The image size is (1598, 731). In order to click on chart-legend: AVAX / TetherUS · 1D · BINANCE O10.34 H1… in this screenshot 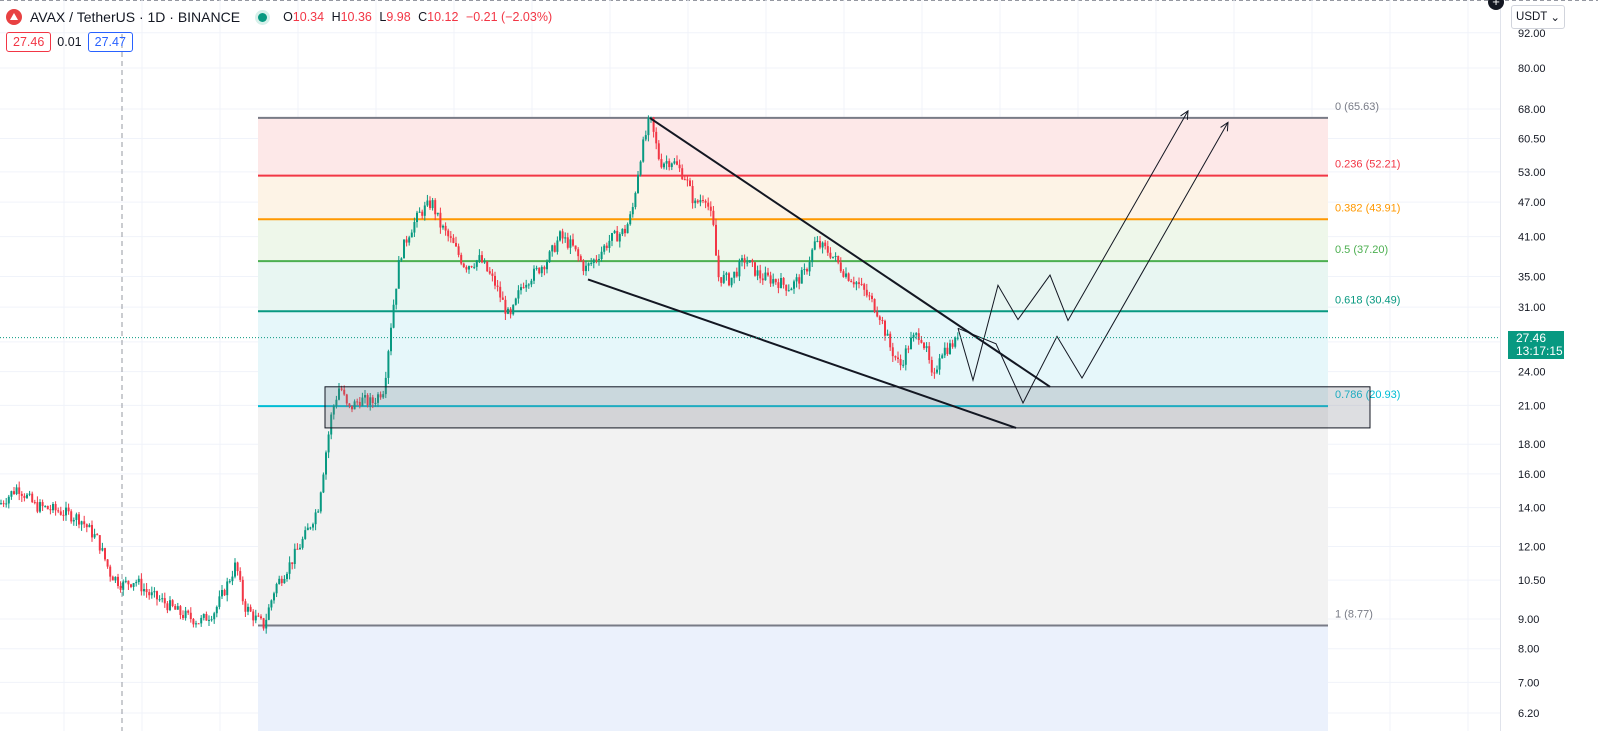, I will do `click(281, 17)`.